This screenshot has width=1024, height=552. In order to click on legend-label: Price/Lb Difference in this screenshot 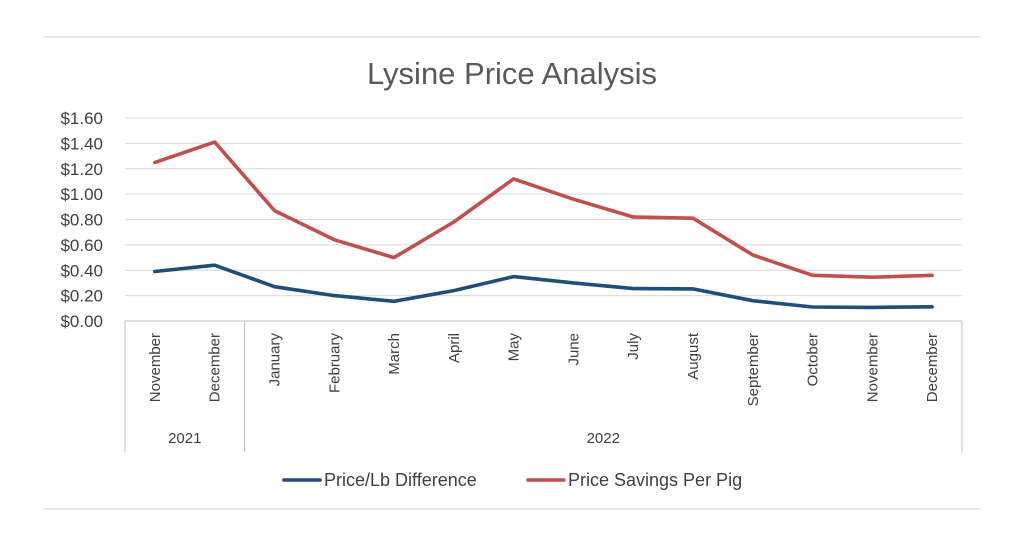, I will do `click(400, 480)`.